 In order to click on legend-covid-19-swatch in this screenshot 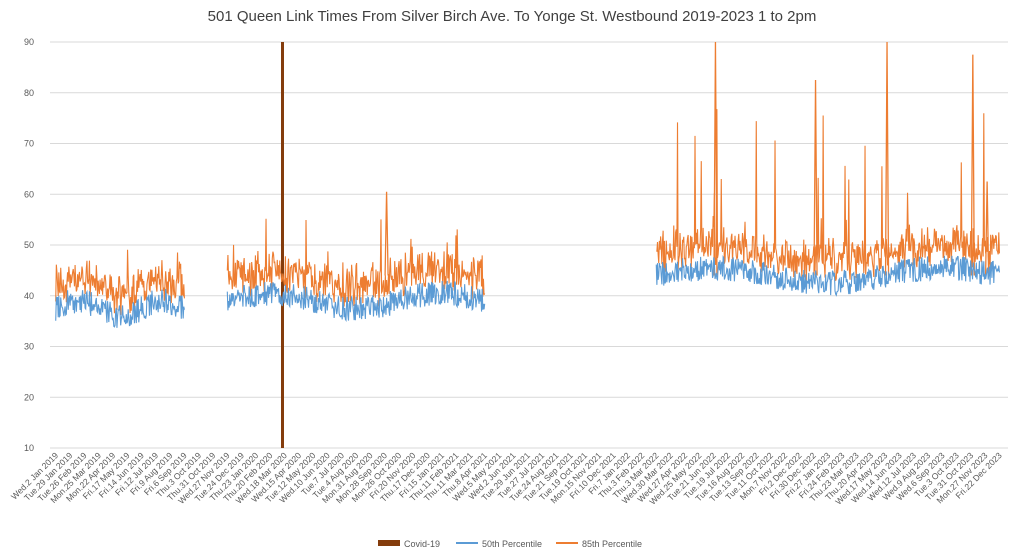, I will do `click(389, 543)`.